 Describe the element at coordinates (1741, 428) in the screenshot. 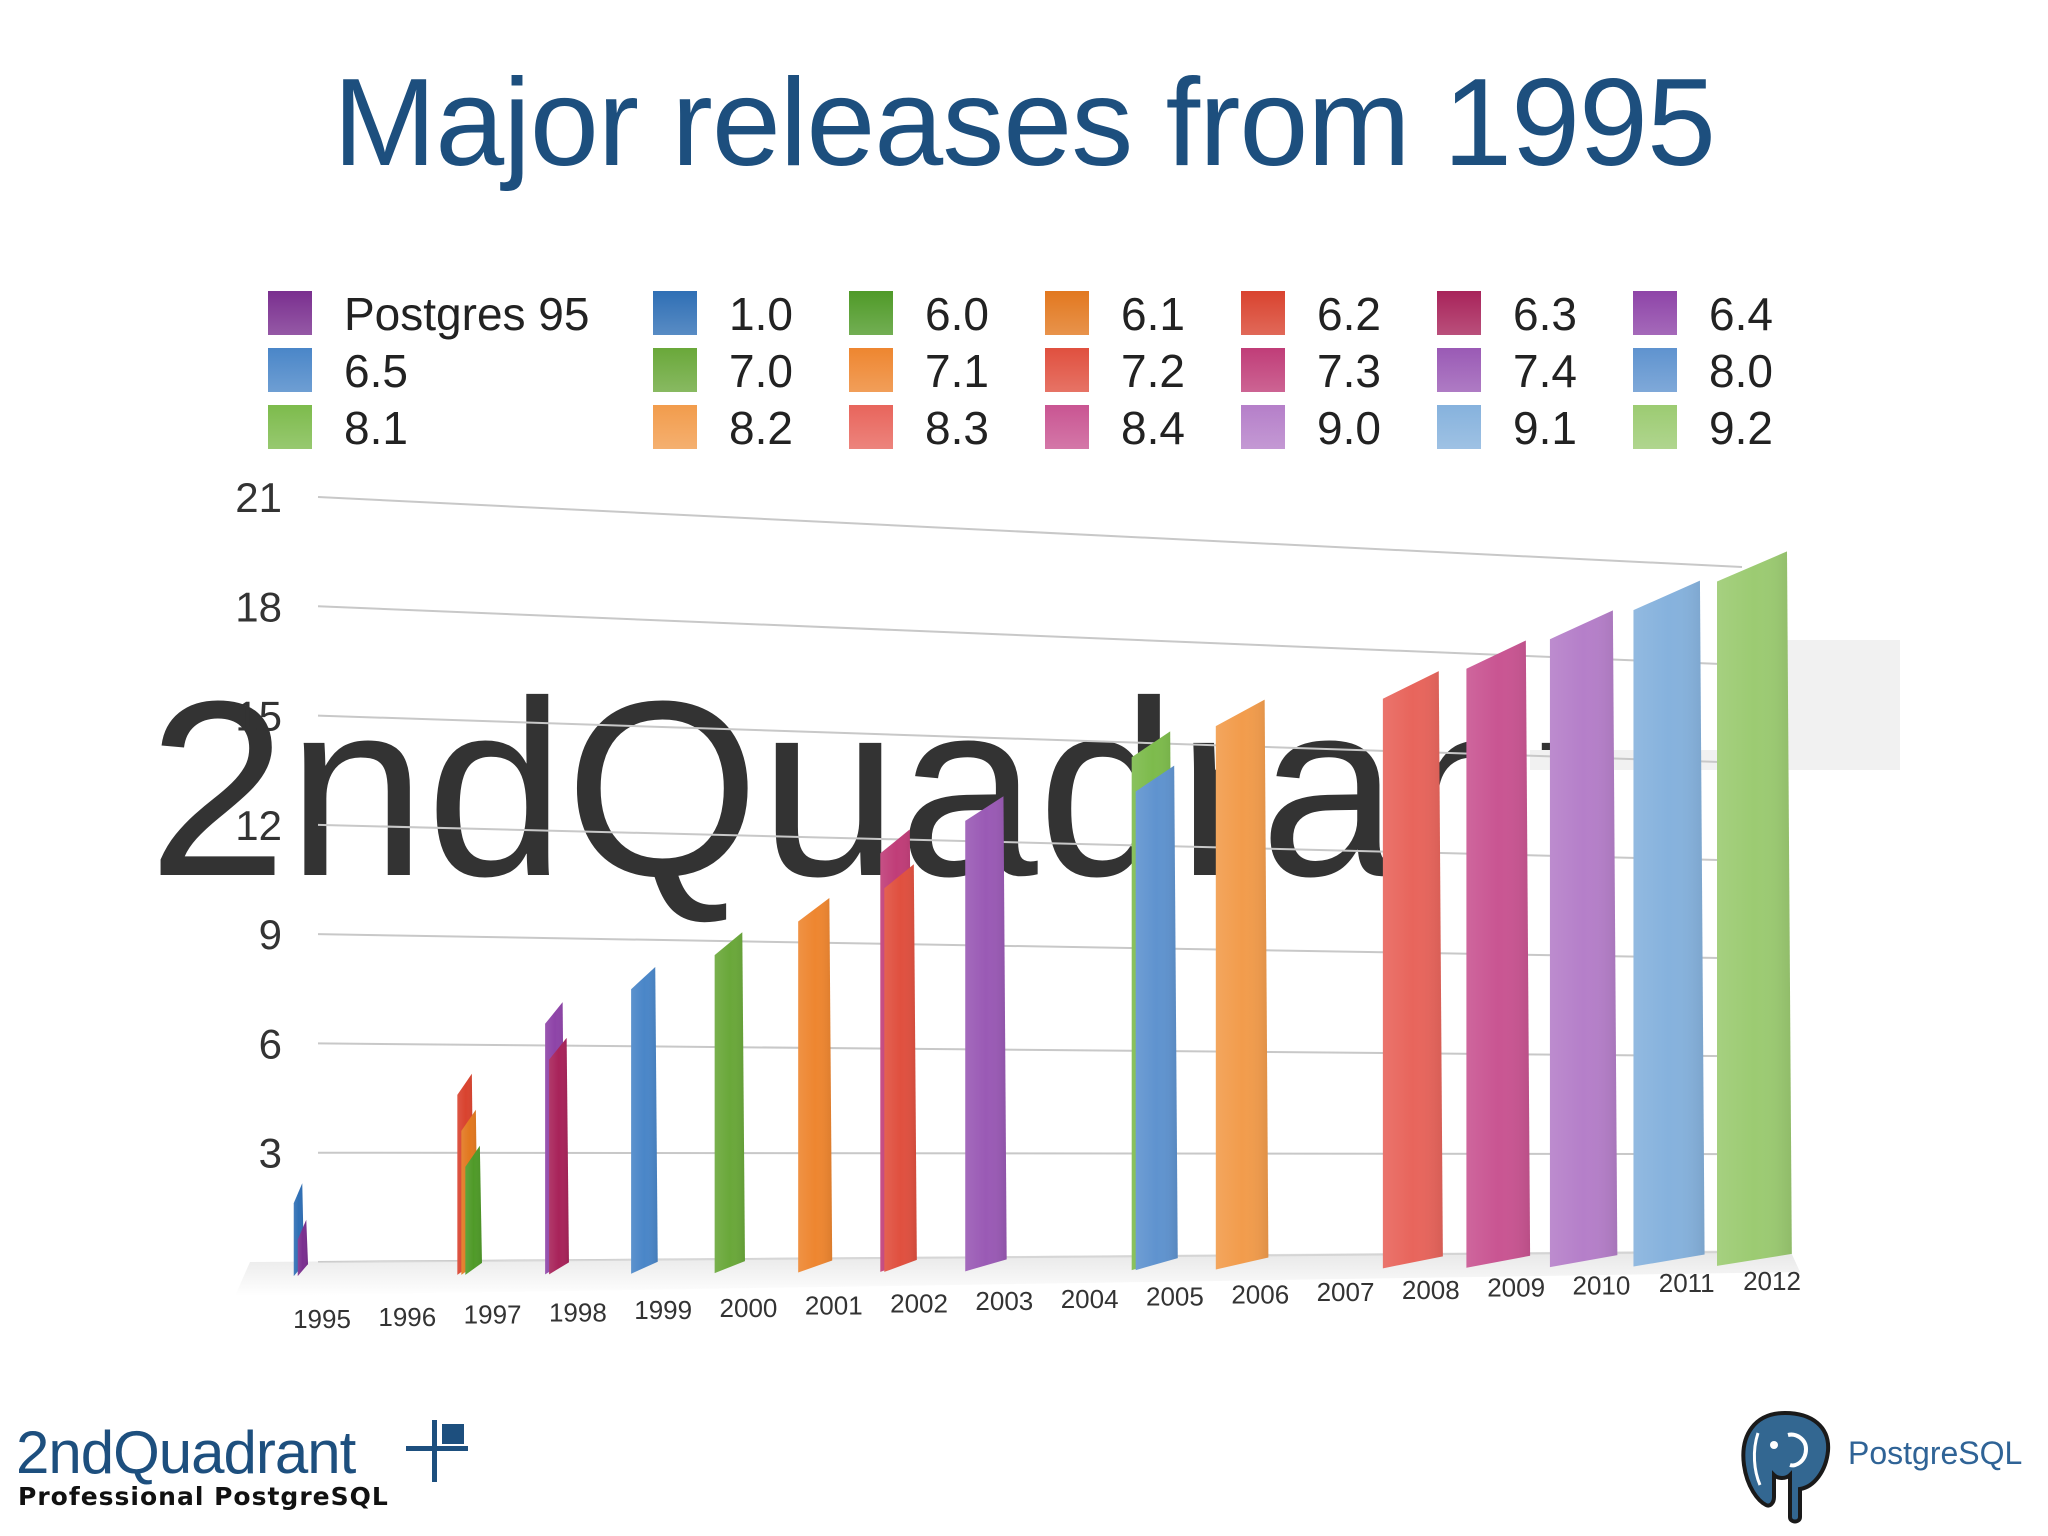

I see `legend-label: 9.2` at that location.